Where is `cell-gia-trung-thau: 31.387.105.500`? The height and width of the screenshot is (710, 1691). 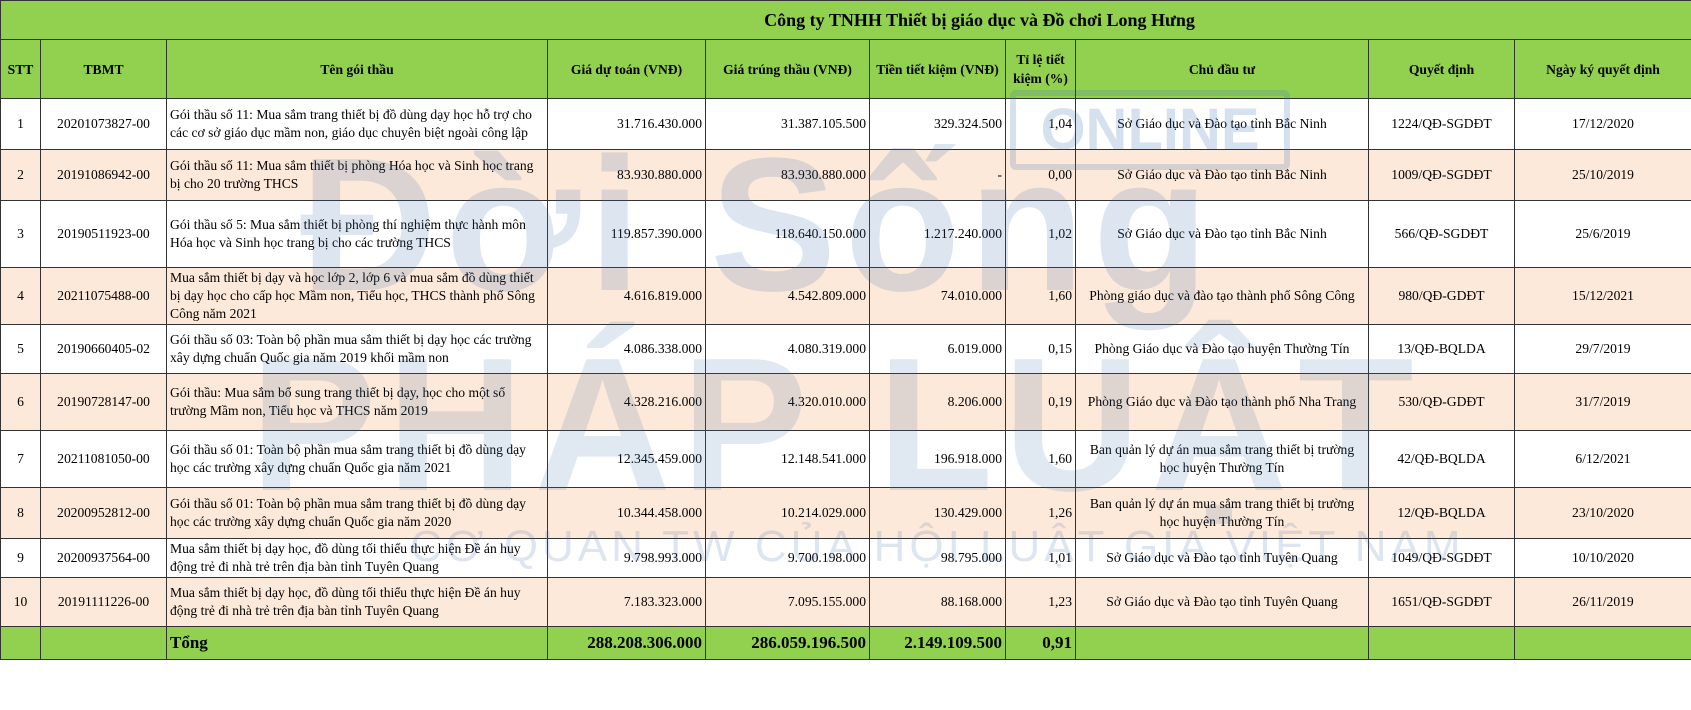 cell-gia-trung-thau: 31.387.105.500 is located at coordinates (787, 124).